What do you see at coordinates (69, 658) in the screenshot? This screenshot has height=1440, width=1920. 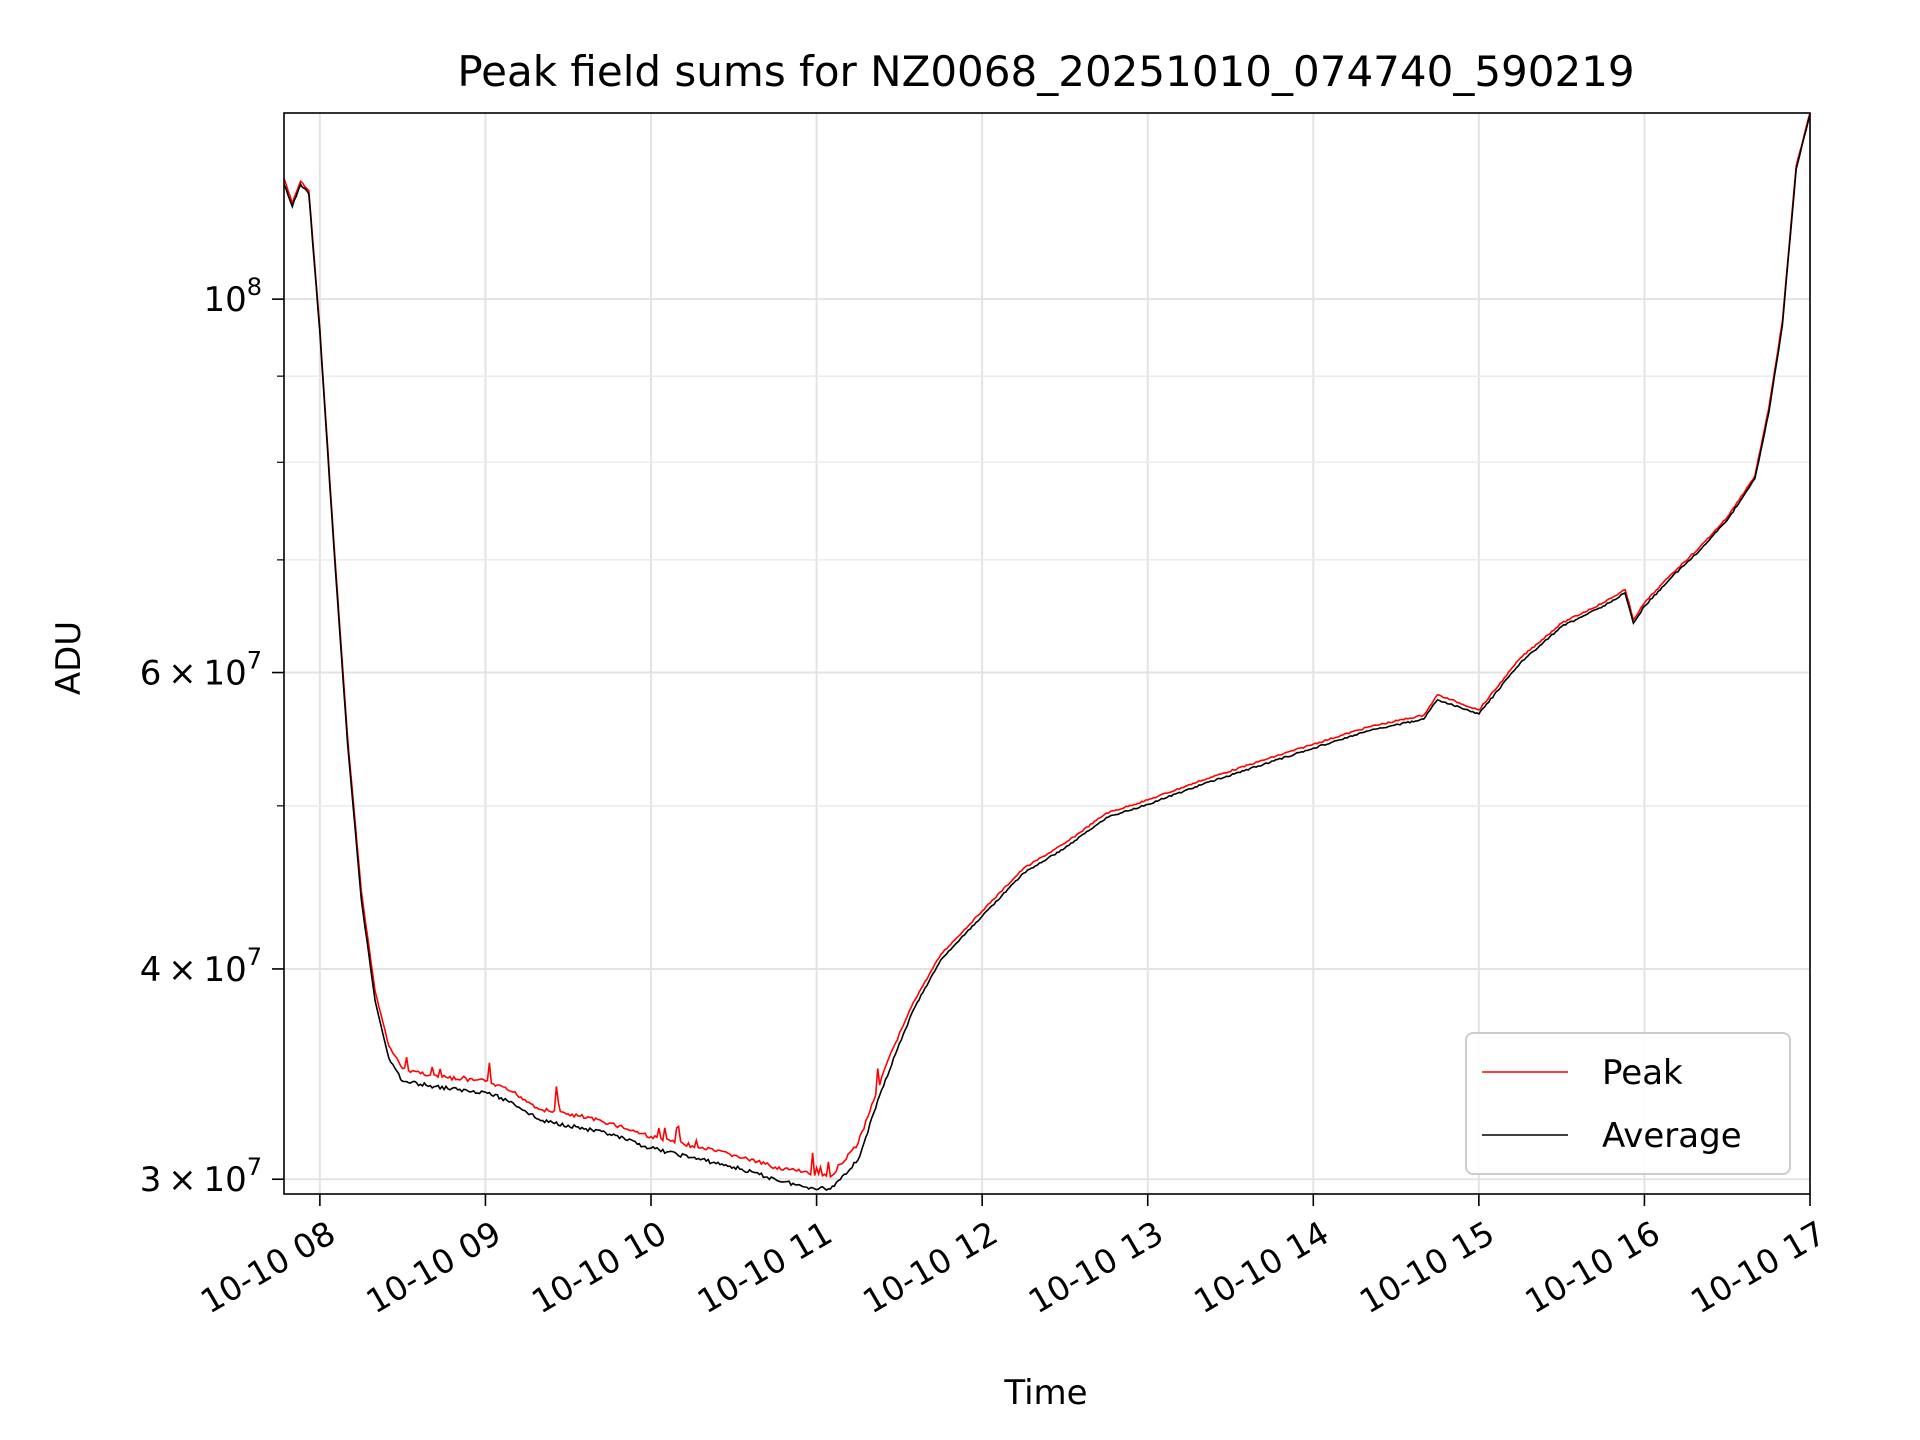 I see `y-axis-label: ADU` at bounding box center [69, 658].